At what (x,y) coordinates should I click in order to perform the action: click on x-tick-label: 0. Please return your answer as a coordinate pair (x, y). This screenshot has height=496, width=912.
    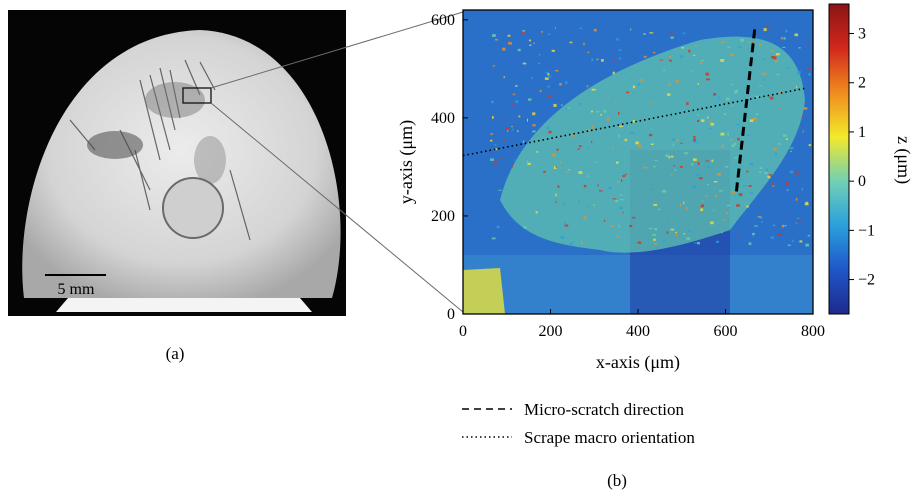
    Looking at the image, I should click on (463, 331).